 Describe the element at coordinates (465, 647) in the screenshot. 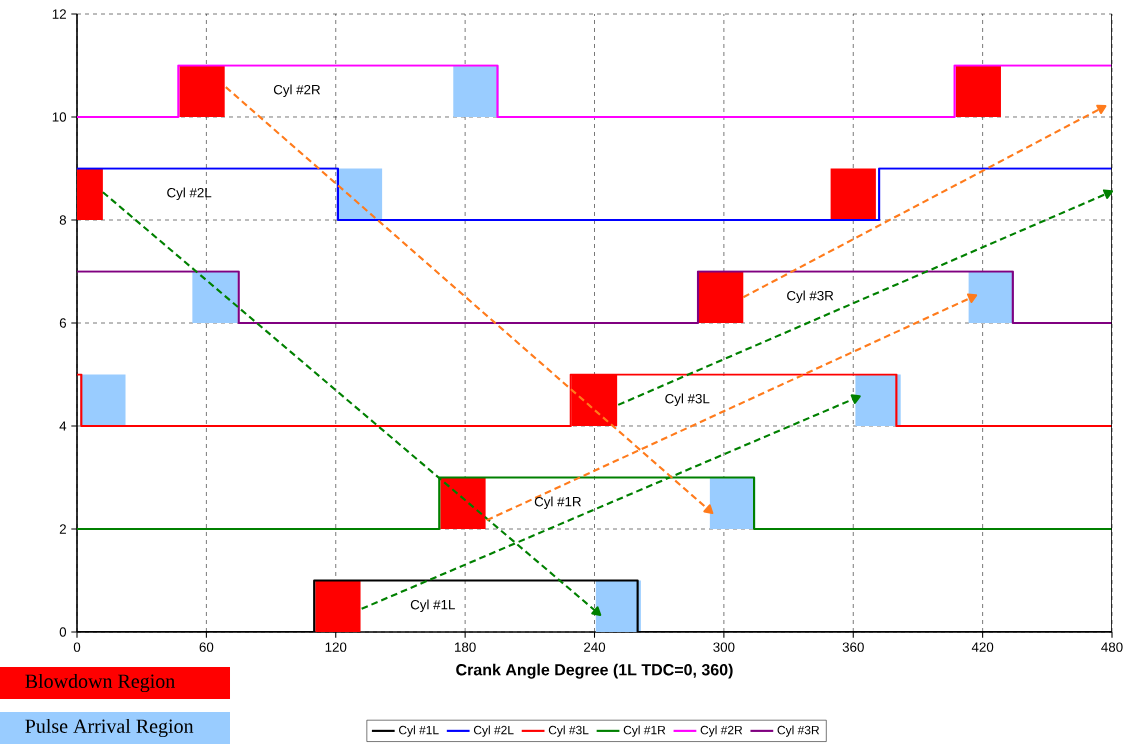

I see `x-tick-label: 180` at that location.